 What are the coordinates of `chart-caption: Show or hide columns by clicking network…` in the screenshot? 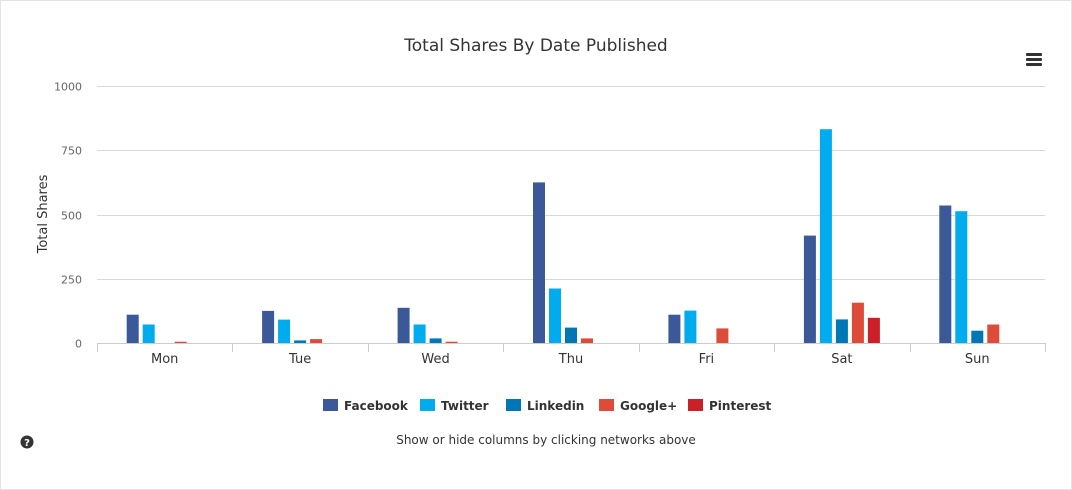 It's located at (546, 440).